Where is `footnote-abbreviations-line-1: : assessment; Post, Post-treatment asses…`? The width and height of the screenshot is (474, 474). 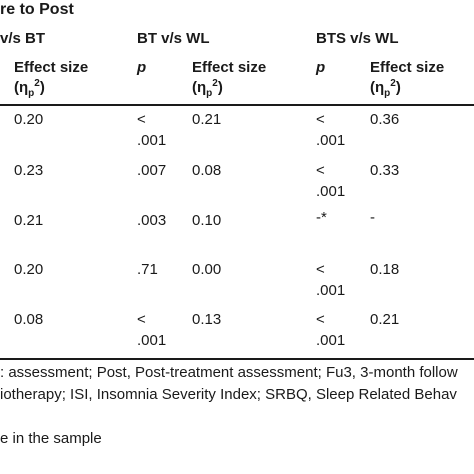 footnote-abbreviations-line-1: : assessment; Post, Post-treatment asses… is located at coordinates (229, 372).